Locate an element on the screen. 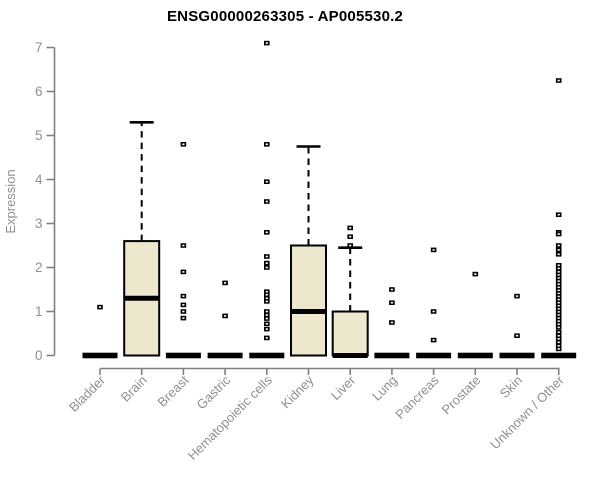 This screenshot has width=600, height=500. chart-title: ENSG00000263305 - AP005530.2 is located at coordinates (285, 16).